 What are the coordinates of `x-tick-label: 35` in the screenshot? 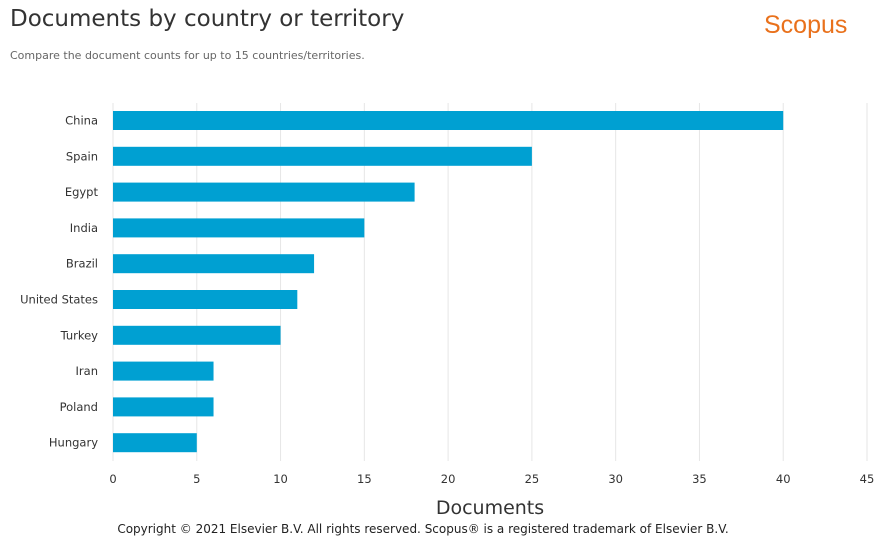 It's located at (699, 479).